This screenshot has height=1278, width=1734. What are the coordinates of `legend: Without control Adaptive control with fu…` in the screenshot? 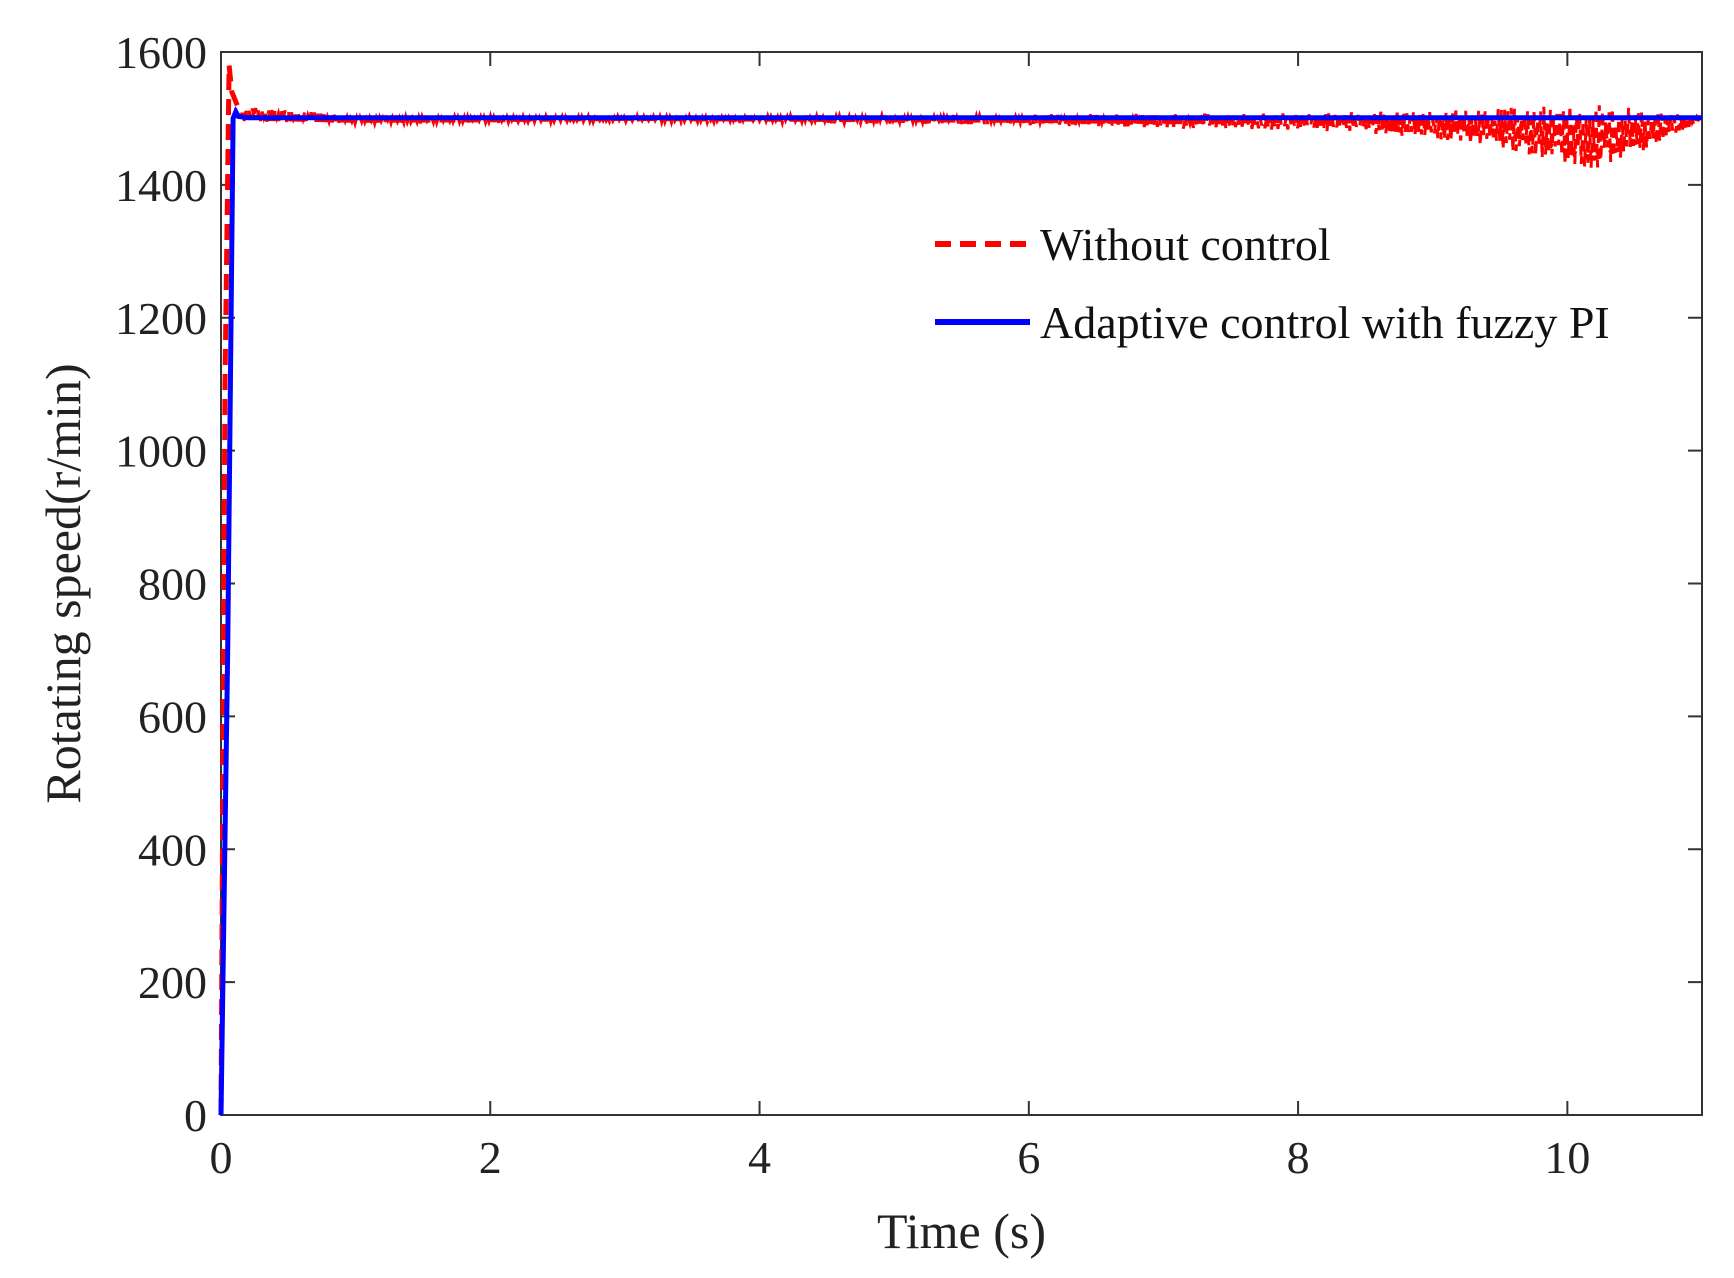 It's located at (1272, 283).